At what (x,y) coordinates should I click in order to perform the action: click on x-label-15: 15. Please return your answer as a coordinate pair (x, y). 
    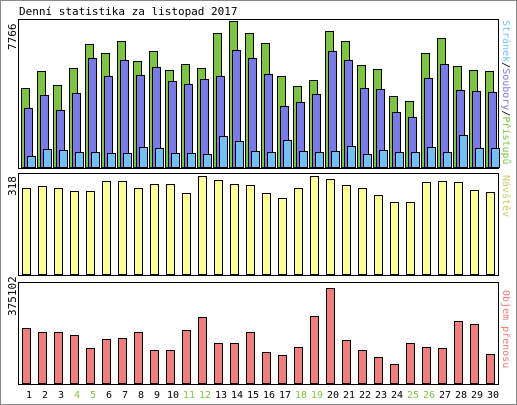
    Looking at the image, I should click on (253, 395).